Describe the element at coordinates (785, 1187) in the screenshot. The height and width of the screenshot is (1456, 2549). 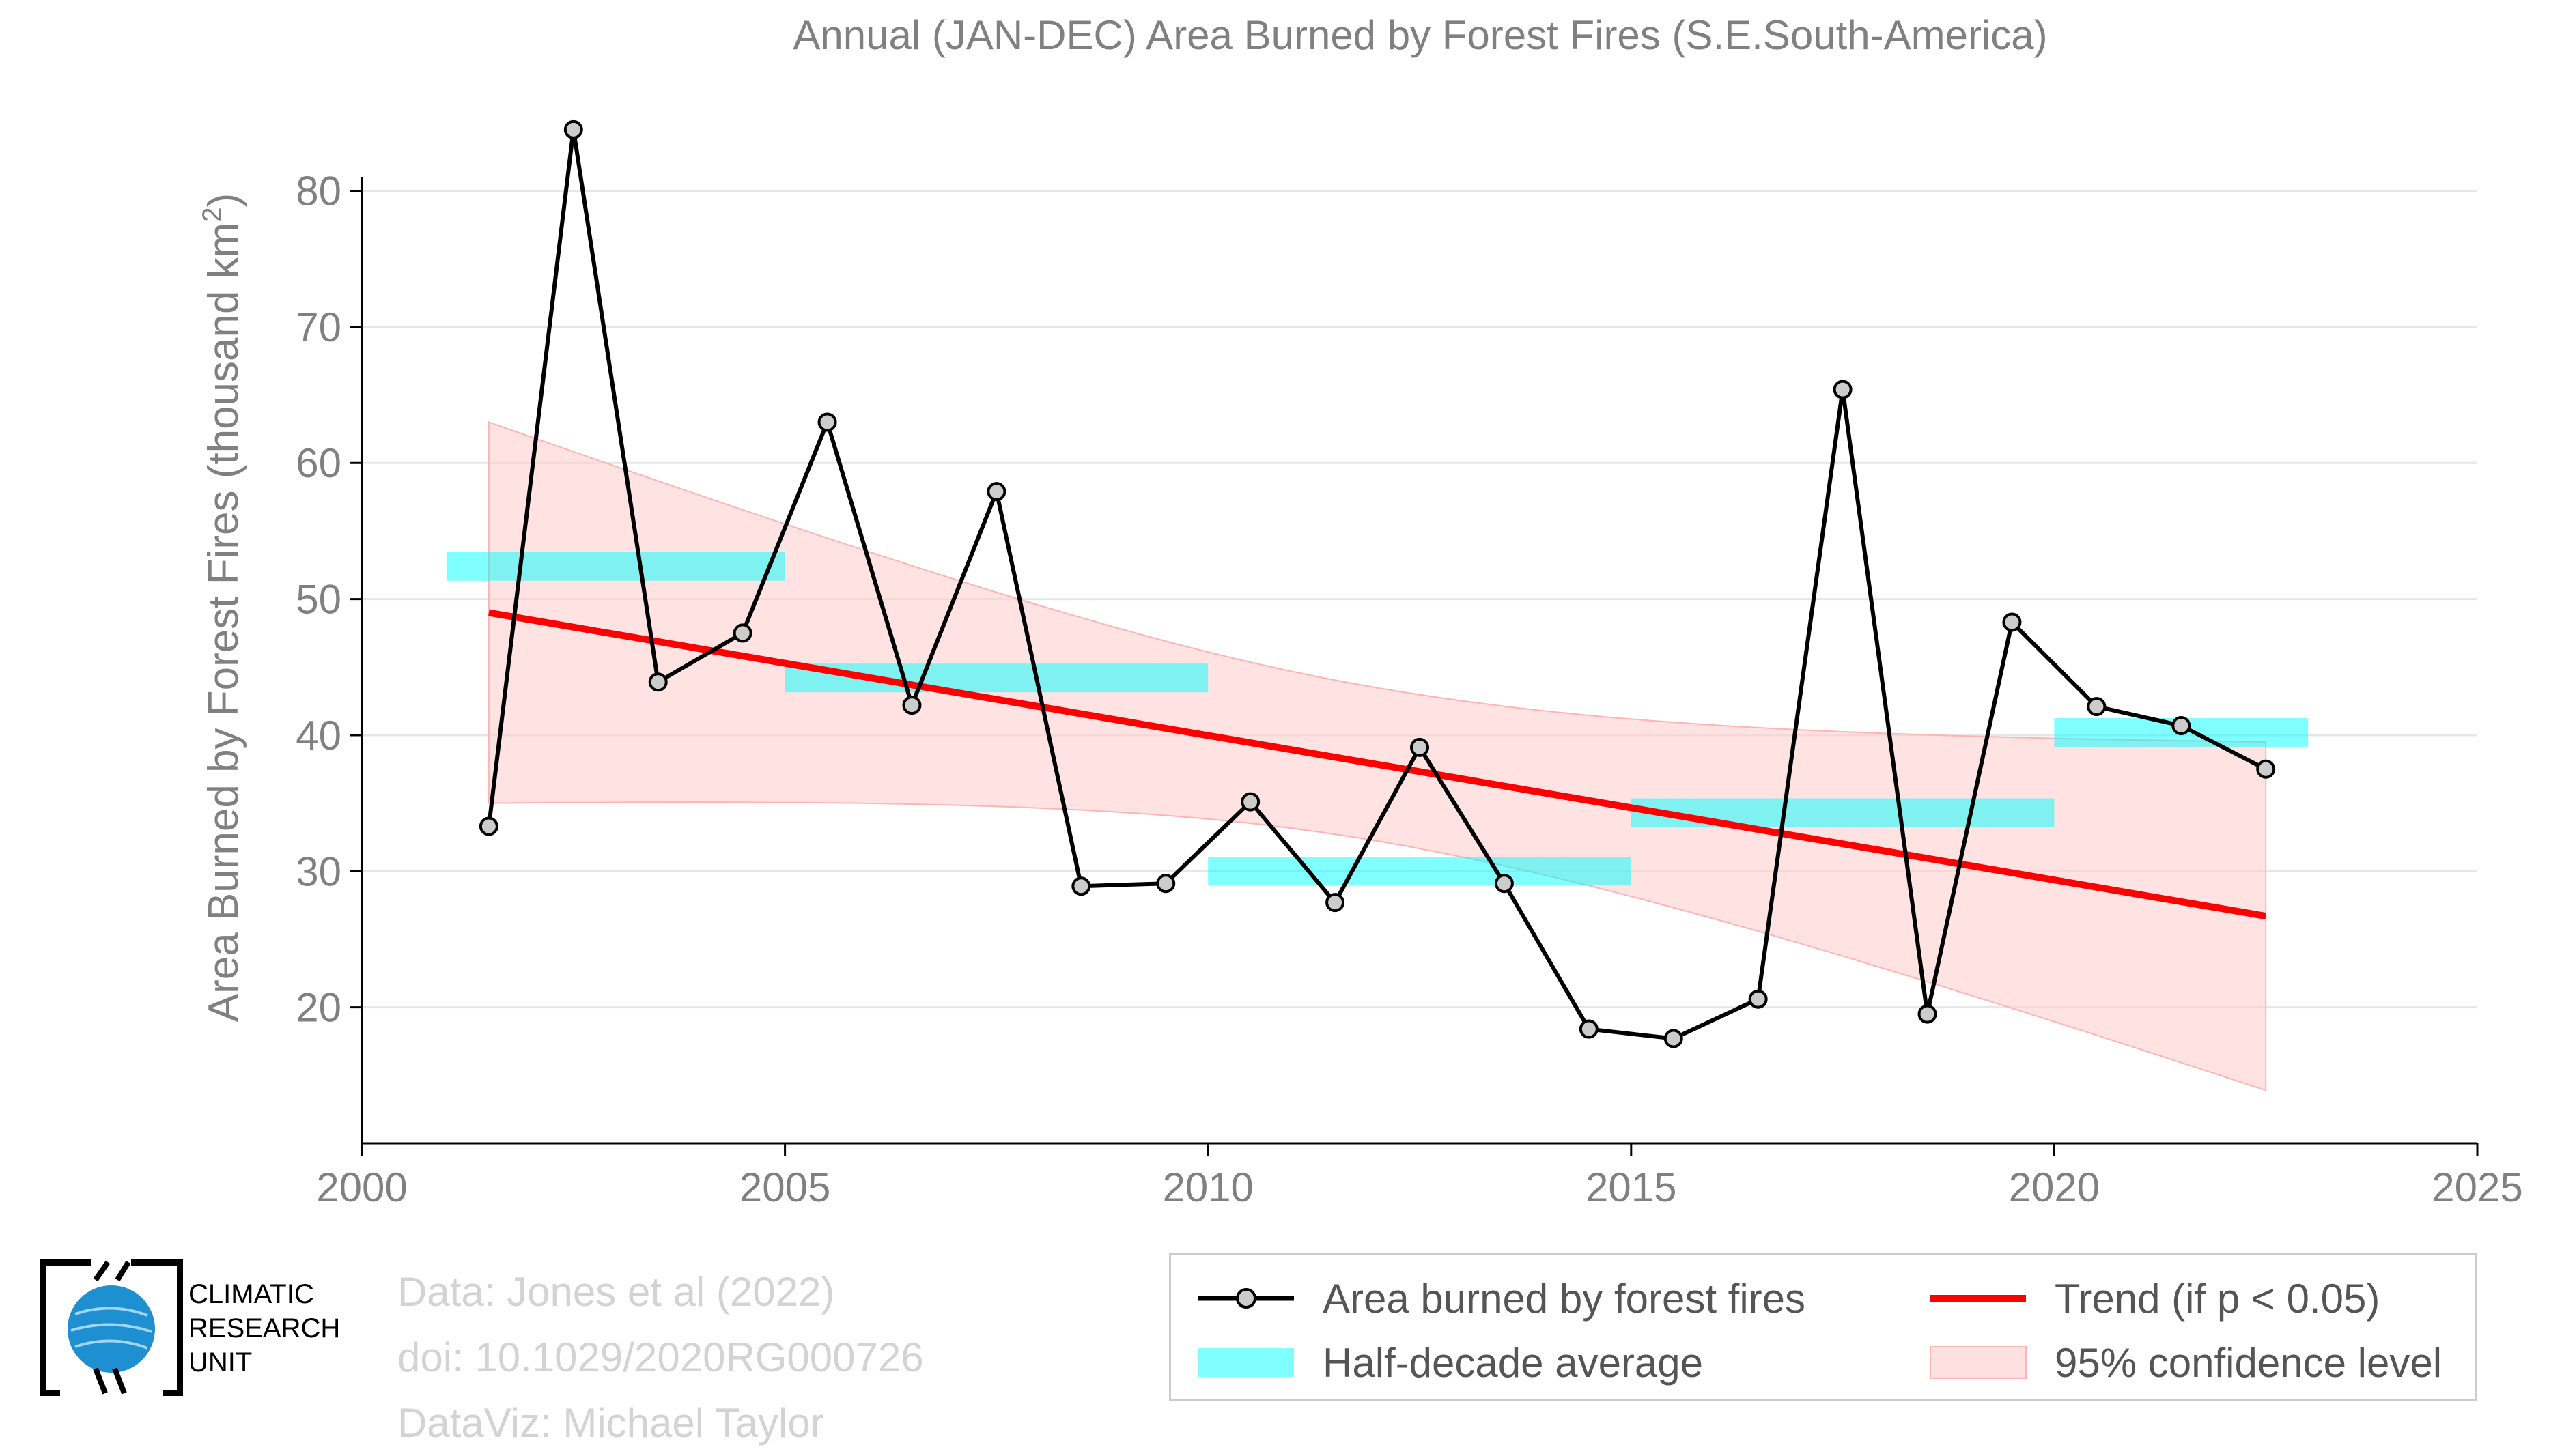
I see `x-tick-label-2005: 2005` at that location.